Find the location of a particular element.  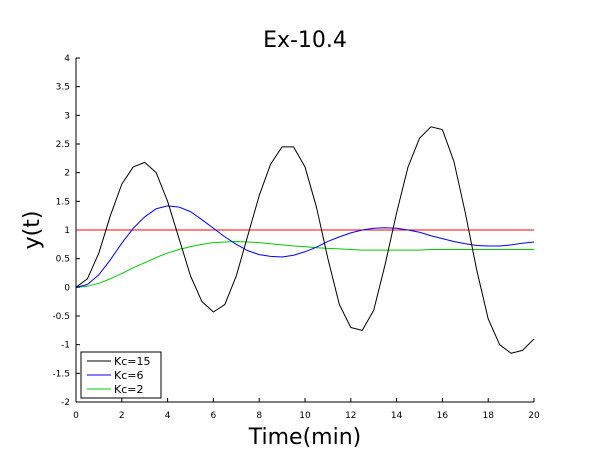

y-tick-label: 1.5 is located at coordinates (63, 202).